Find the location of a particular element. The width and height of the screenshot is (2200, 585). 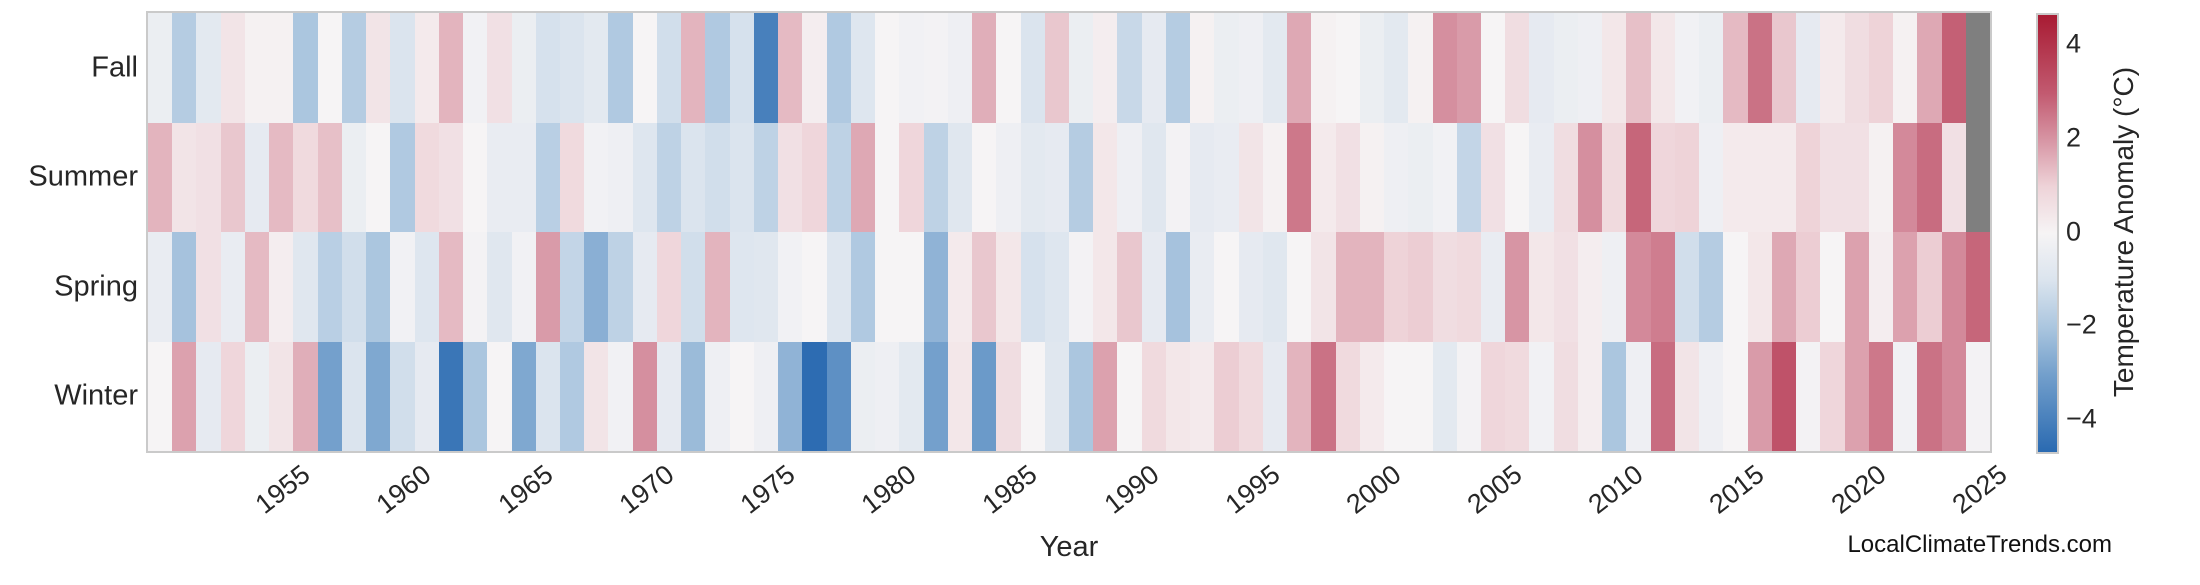

x-axis-tick-2020: 2020 is located at coordinates (1858, 489).